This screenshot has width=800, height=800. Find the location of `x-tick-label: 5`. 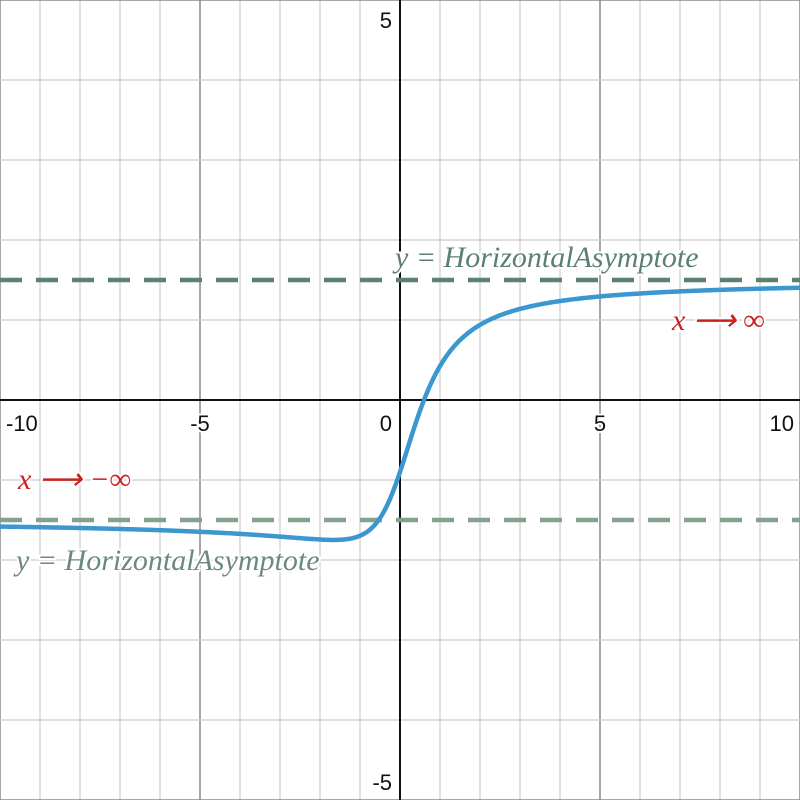

x-tick-label: 5 is located at coordinates (600, 423).